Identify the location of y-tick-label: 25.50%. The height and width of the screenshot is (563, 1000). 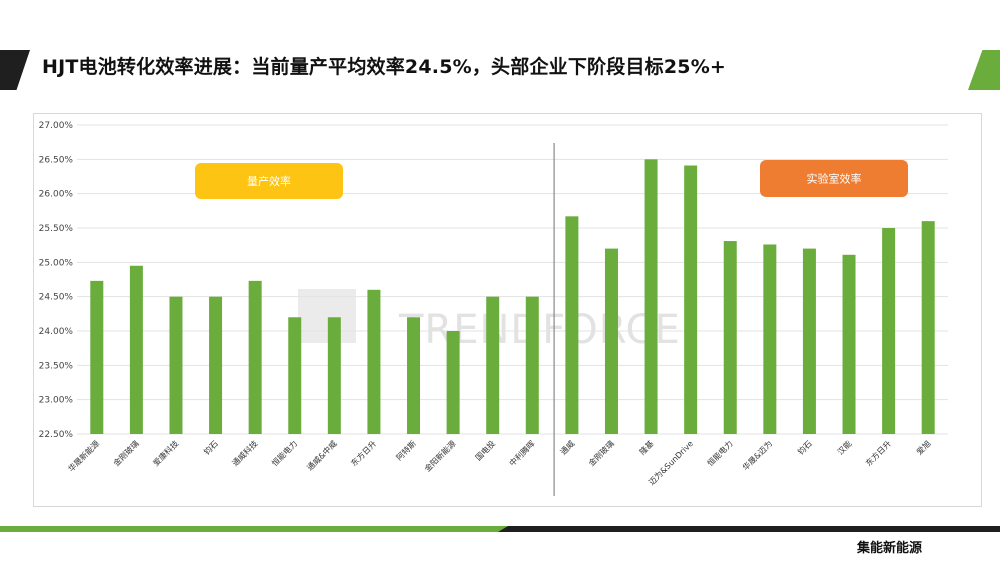
(56, 229).